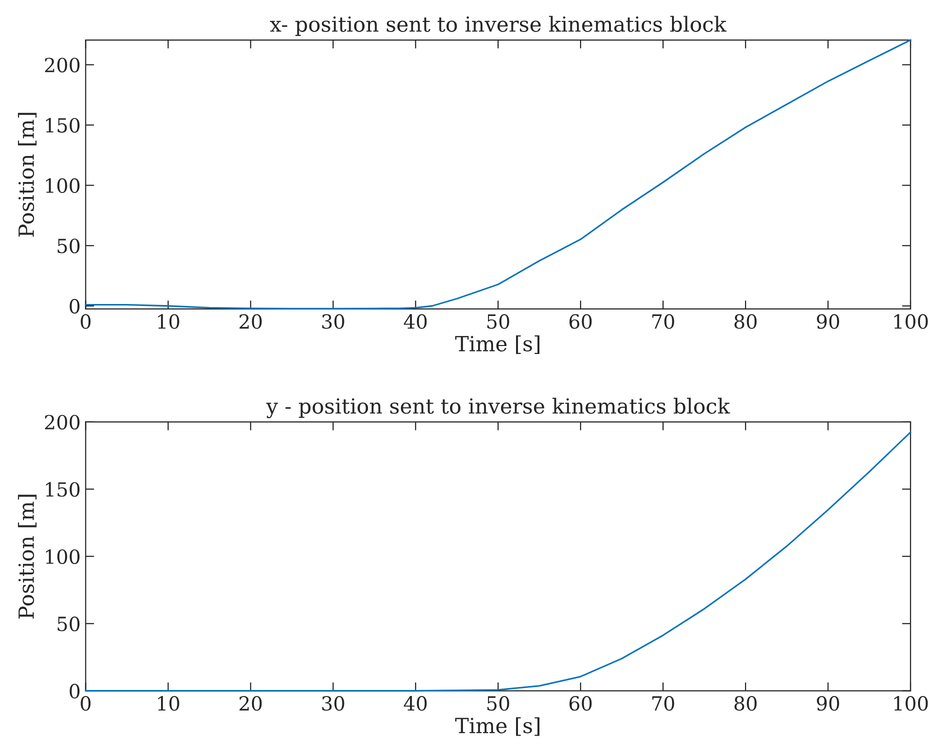 Image resolution: width=931 pixels, height=755 pixels. I want to click on chart-title: x- position sent to inverse kinematics block, so click(498, 26).